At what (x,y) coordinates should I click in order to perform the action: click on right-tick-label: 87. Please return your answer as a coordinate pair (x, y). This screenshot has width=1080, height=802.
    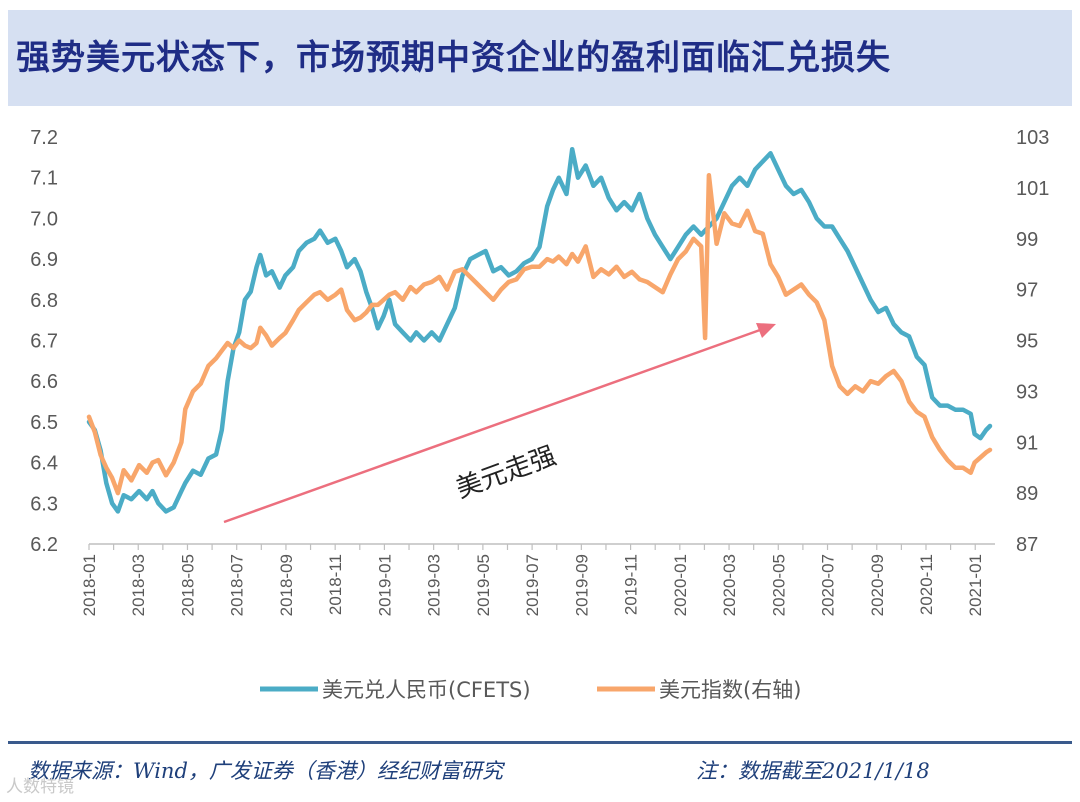
    Looking at the image, I should click on (1027, 545).